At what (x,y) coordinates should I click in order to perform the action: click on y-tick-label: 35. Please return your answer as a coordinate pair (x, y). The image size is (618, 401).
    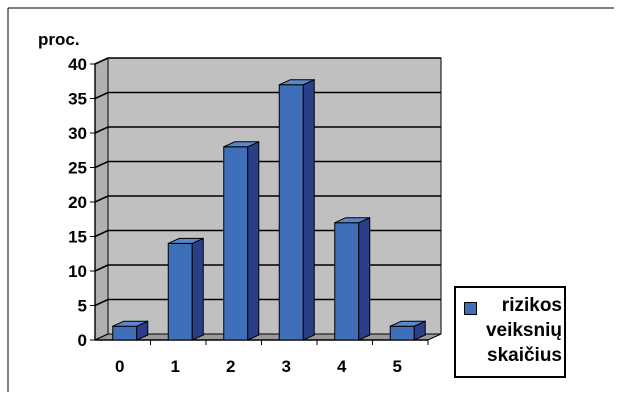
    Looking at the image, I should click on (77, 99).